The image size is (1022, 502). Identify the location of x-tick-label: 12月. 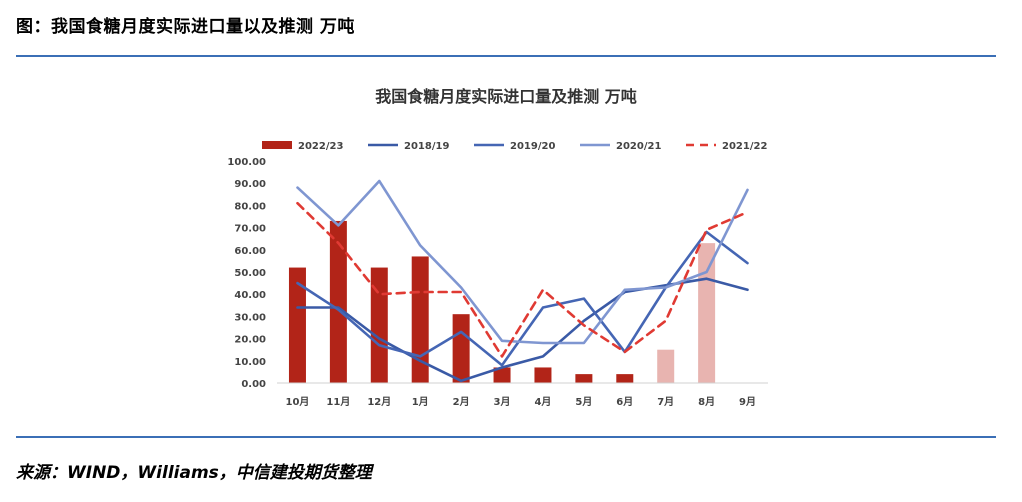
(379, 402).